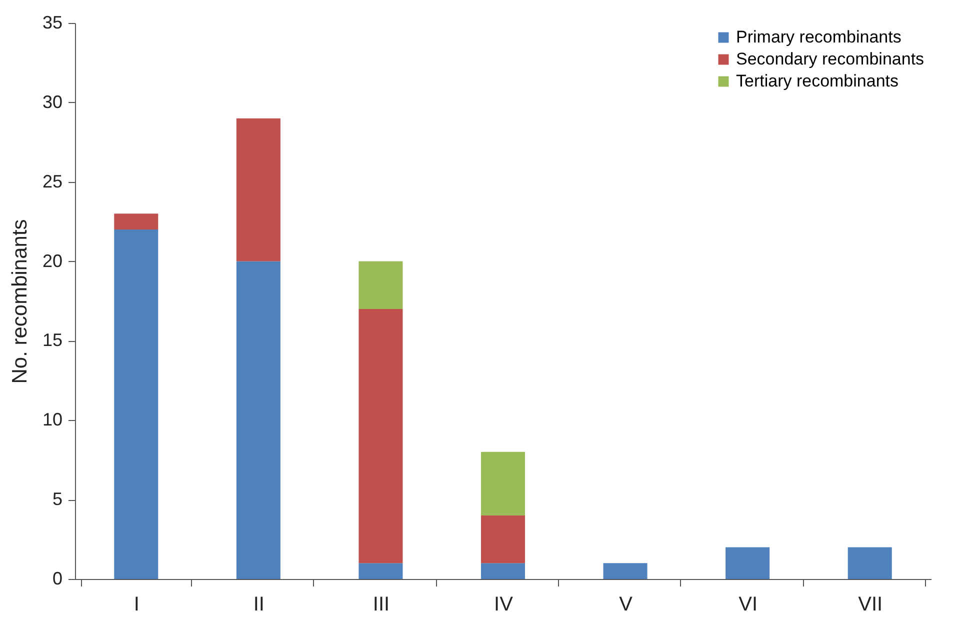  Describe the element at coordinates (52, 420) in the screenshot. I see `y-tick-label: 10` at that location.